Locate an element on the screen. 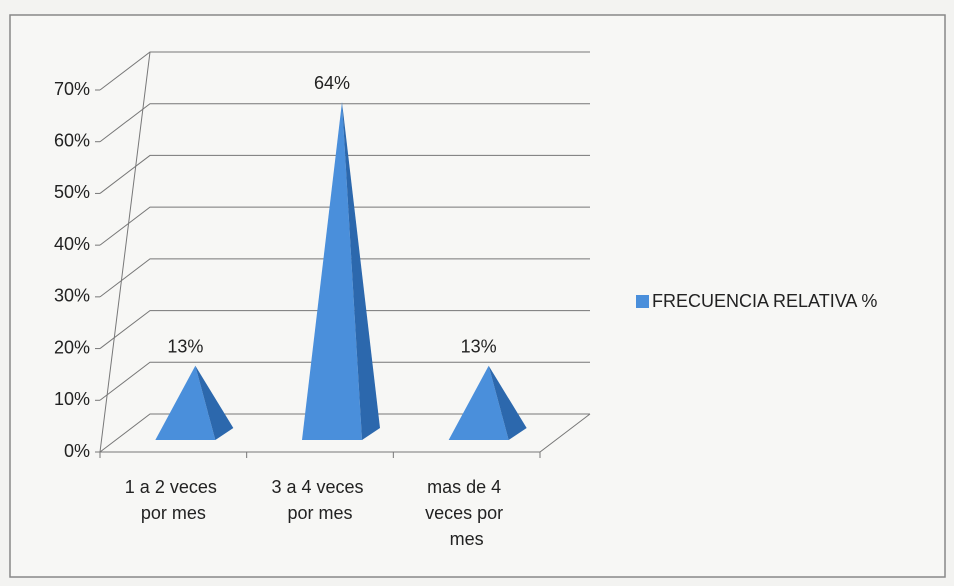  y-tick-label: 30% is located at coordinates (72, 296).